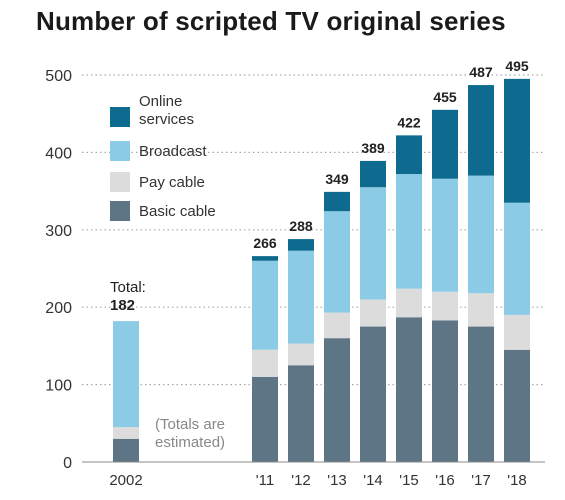  Describe the element at coordinates (301, 226) in the screenshot. I see `bar-total-label: 288` at that location.